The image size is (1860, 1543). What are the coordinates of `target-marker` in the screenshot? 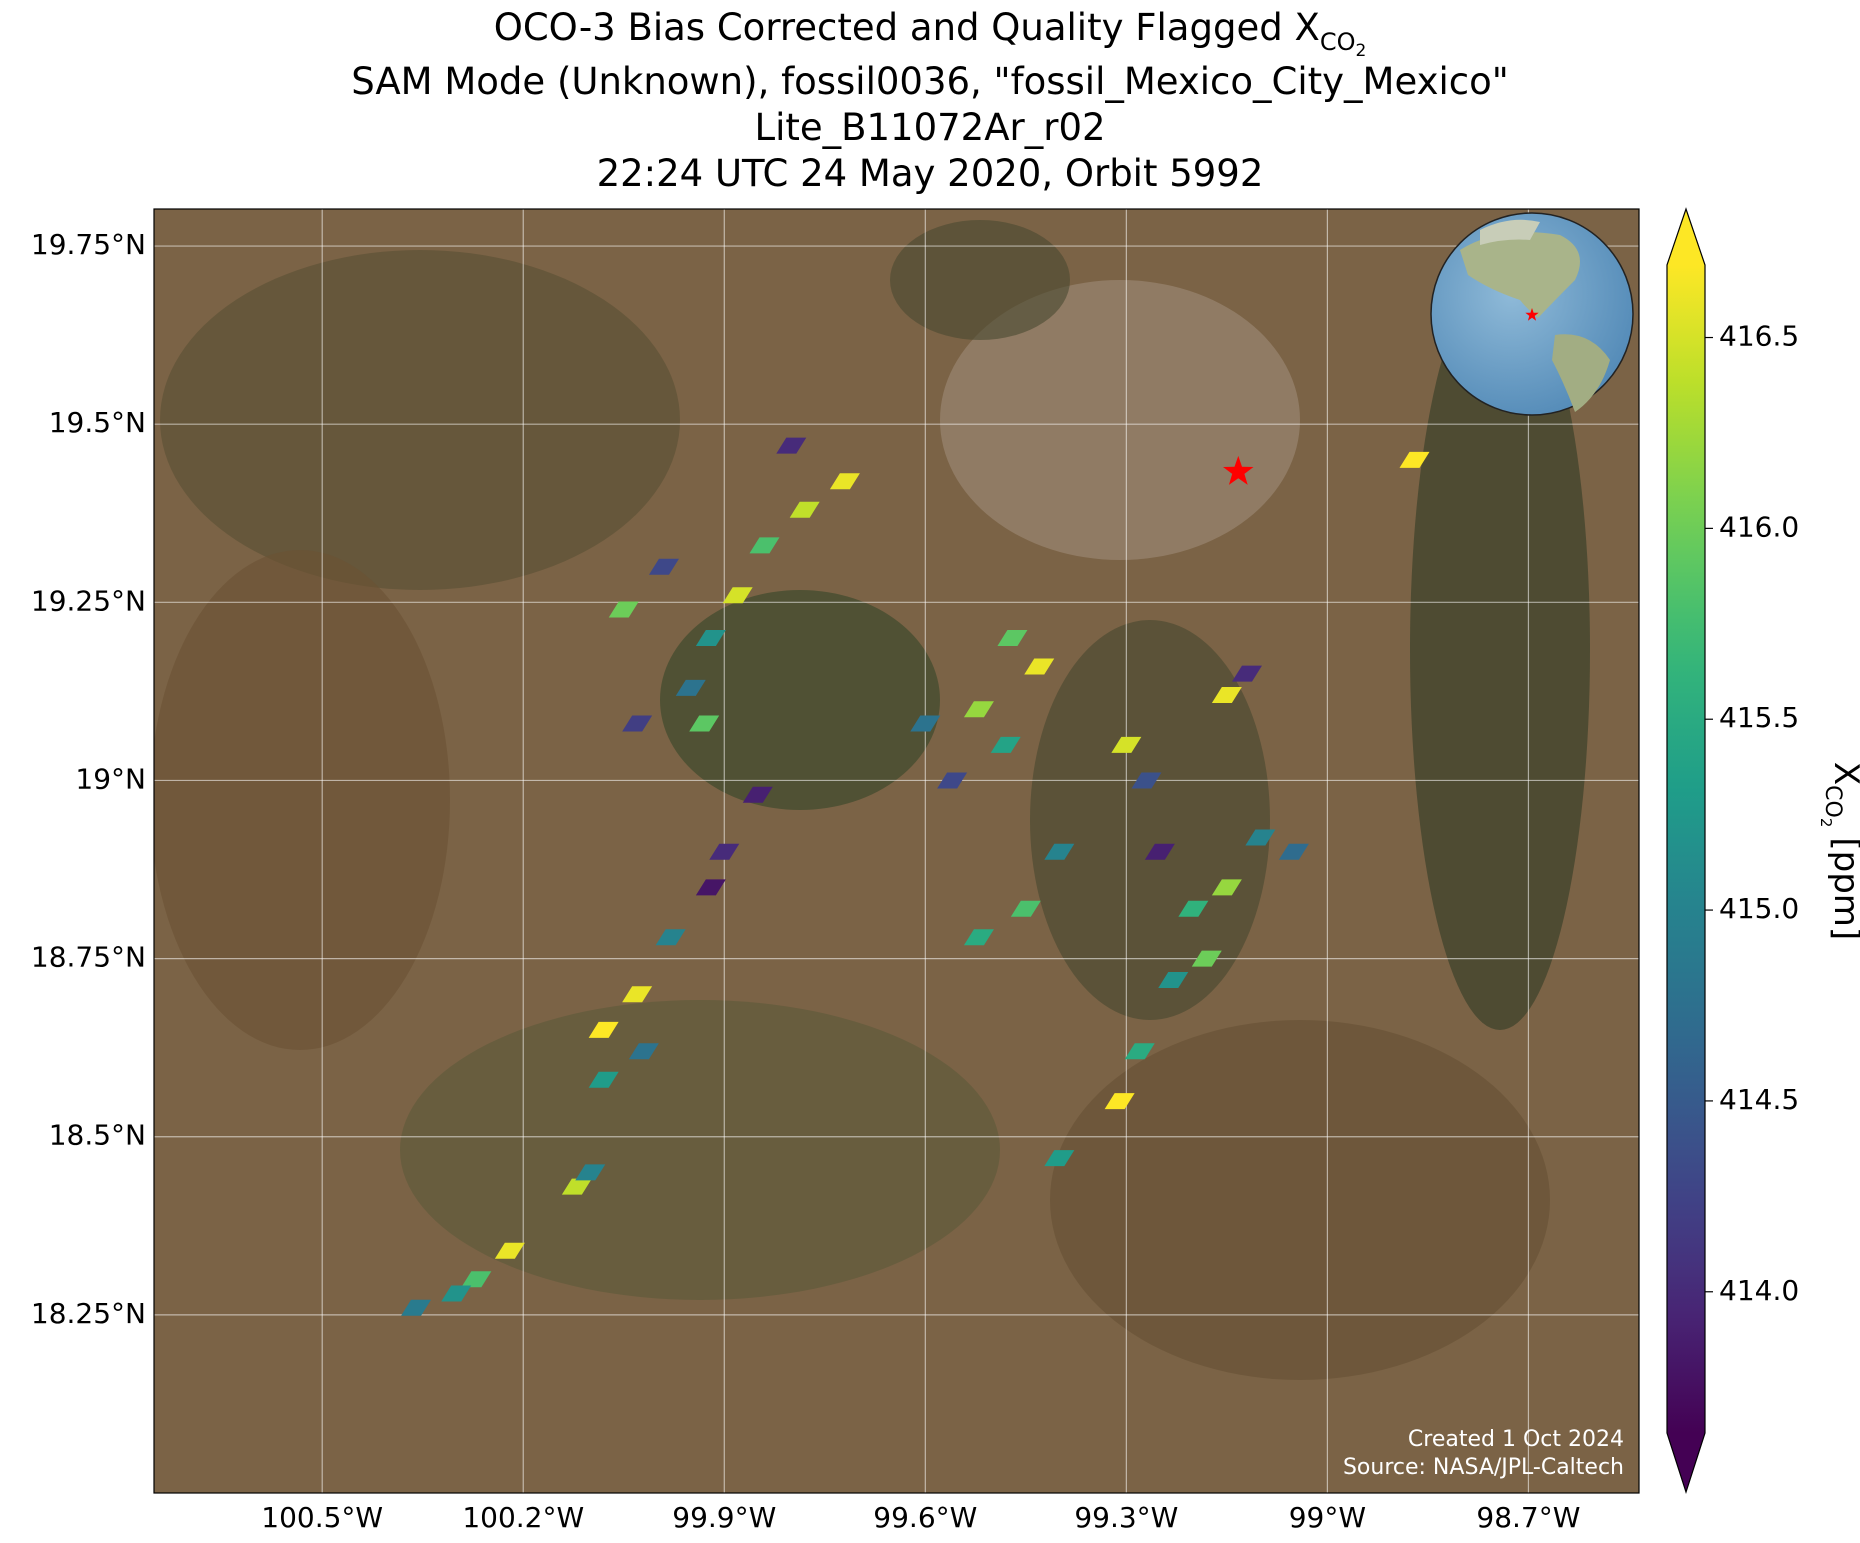 It's located at (1238, 470).